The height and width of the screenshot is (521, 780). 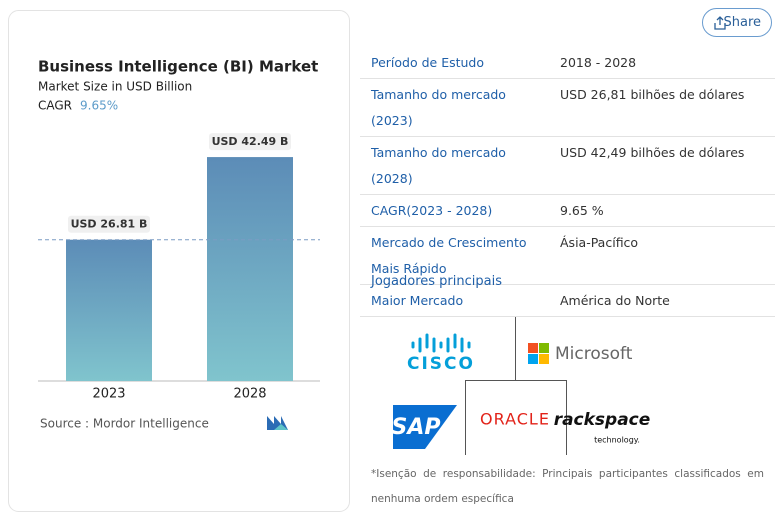 I want to click on share-icon, so click(x=720, y=23).